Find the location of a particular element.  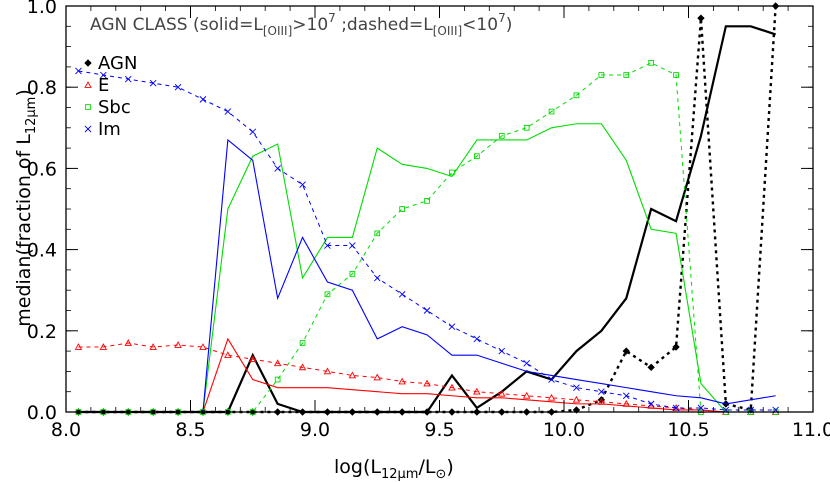

y-tick-label: 1.0 is located at coordinates (42, 9).